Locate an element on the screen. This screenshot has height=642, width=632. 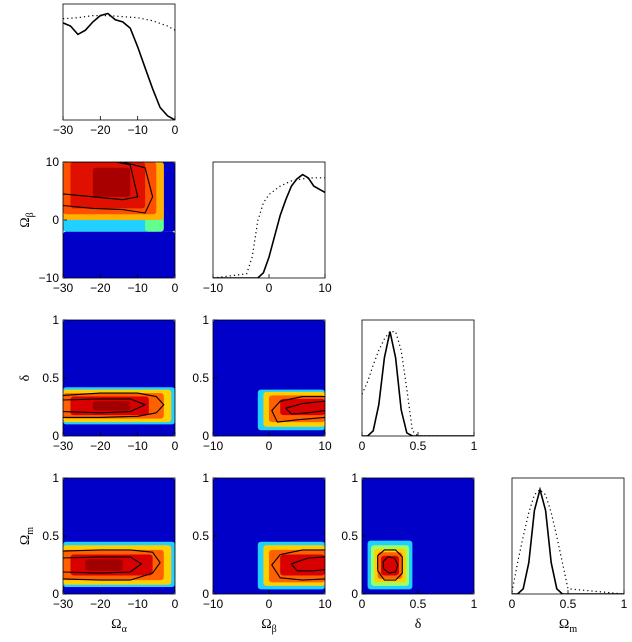
joint-panel-Oa-d is located at coordinates (119, 378).